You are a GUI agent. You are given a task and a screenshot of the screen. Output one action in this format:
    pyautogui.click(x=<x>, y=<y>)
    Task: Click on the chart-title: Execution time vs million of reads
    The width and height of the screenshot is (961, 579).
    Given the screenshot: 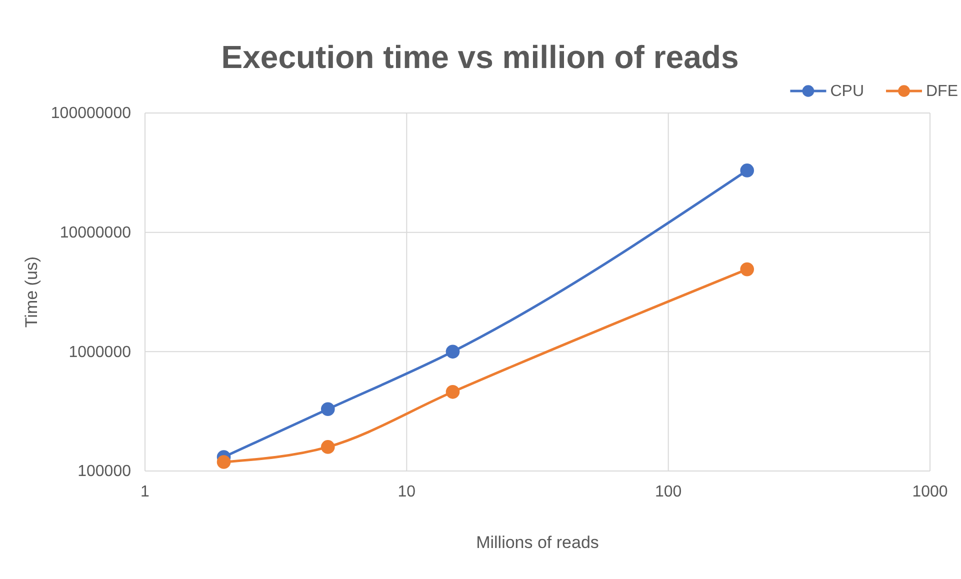 What is the action you would take?
    pyautogui.click(x=480, y=57)
    